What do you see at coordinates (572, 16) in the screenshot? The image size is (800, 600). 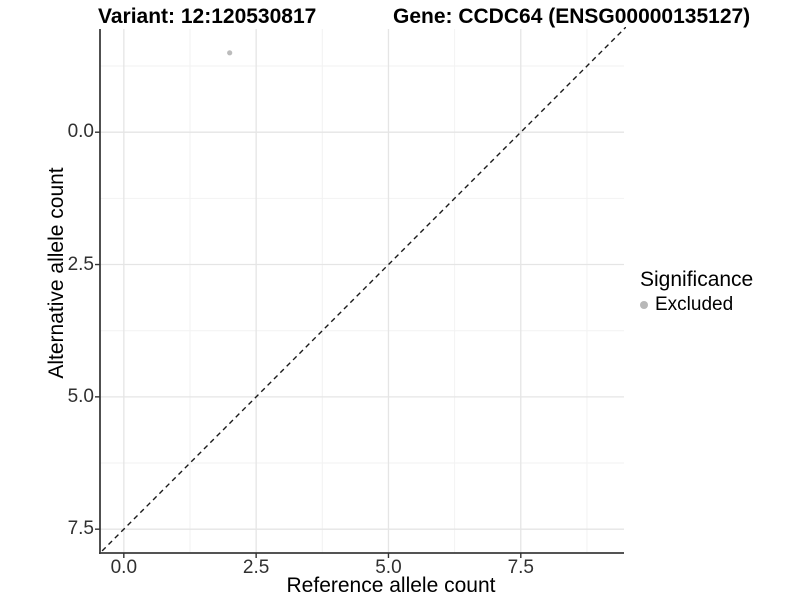 I see `plot-title-gene: Gene: CCDC64 (ENSG00000135127)` at bounding box center [572, 16].